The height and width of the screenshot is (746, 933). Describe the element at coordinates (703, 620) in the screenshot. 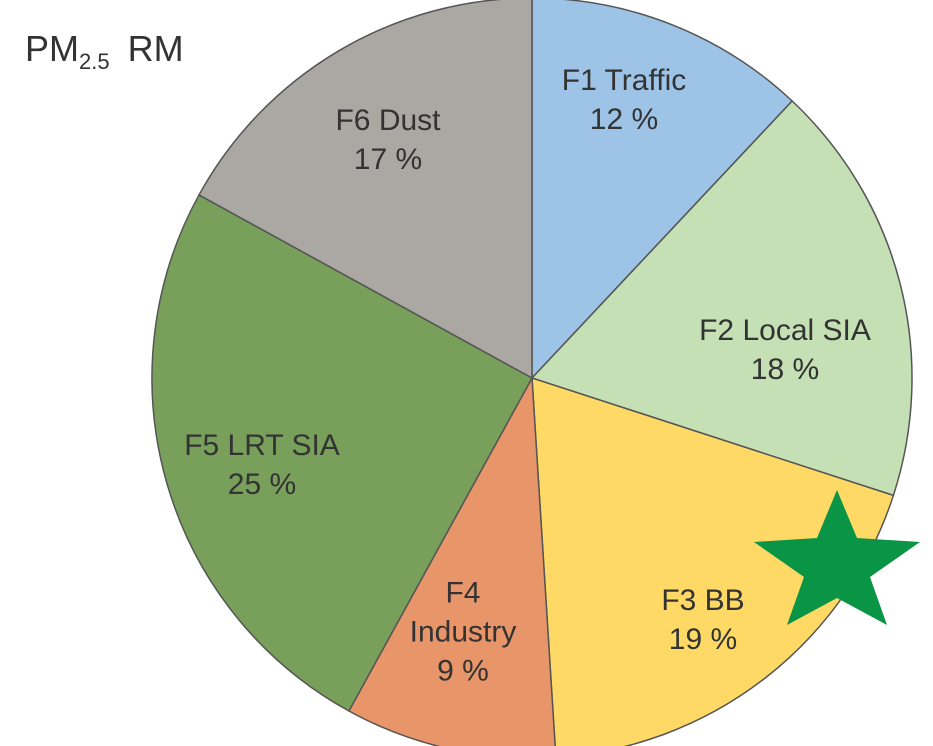

I see `slice-label: F3 BB 19 %` at that location.